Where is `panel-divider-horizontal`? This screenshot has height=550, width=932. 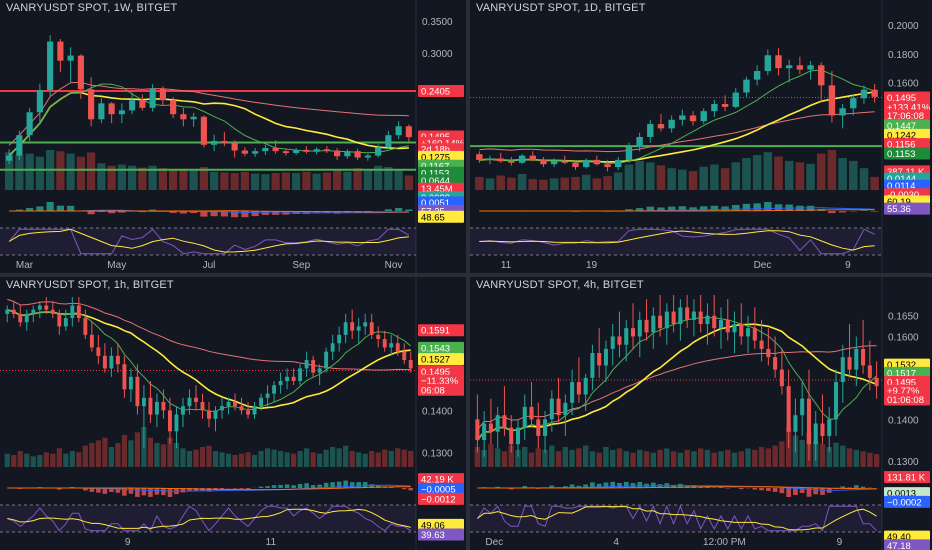
panel-divider-horizontal is located at coordinates (466, 275).